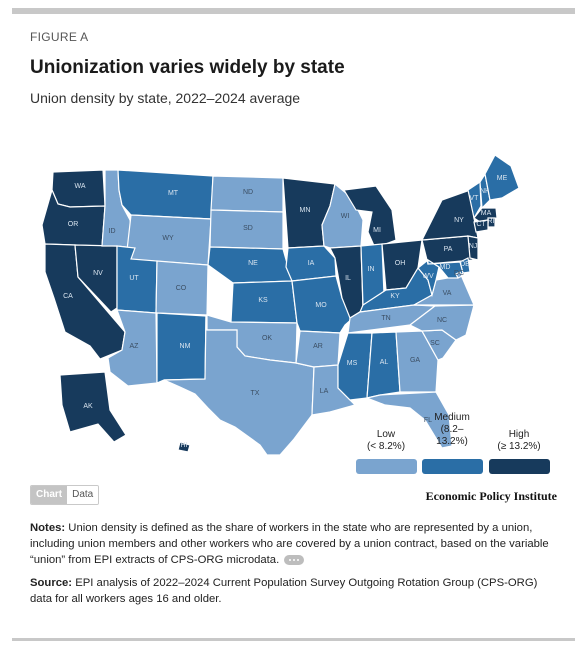 The image size is (587, 647). I want to click on state-az, so click(132, 348).